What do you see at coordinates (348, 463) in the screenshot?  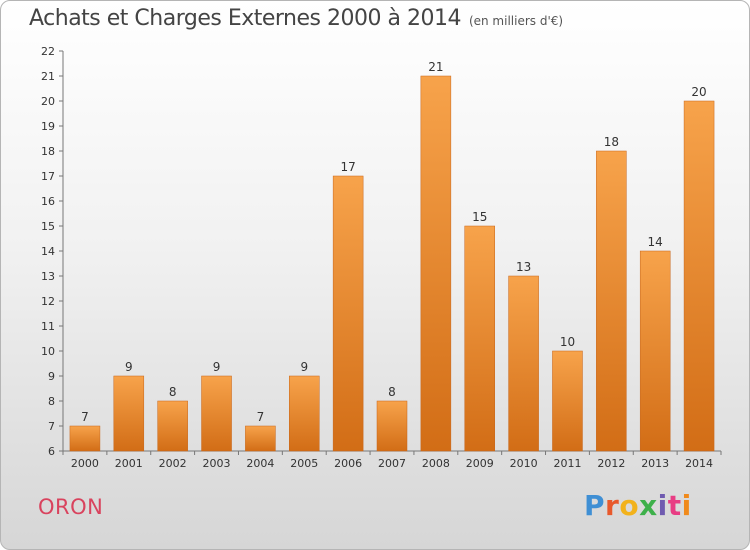 I see `x-tick-label: 2006` at bounding box center [348, 463].